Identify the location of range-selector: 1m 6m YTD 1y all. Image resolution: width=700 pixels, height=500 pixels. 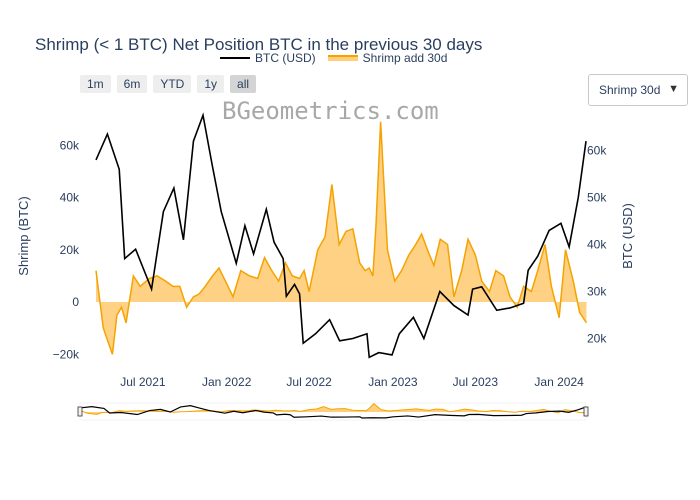
(168, 84).